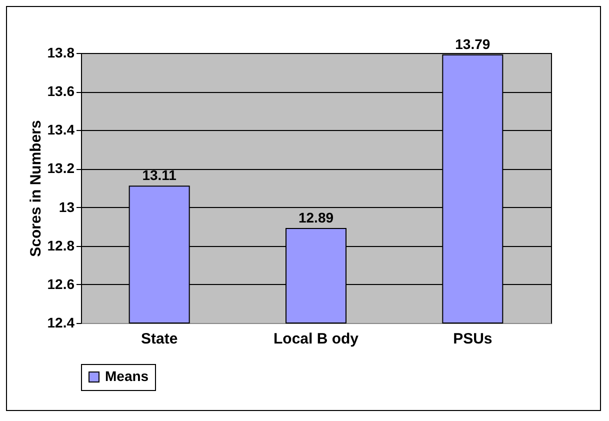  I want to click on y-tick-label: 13.8, so click(61, 52).